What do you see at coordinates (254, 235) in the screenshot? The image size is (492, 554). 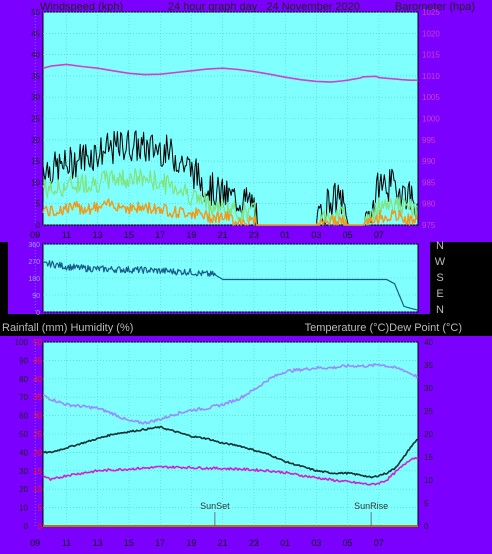 I see `wind-time-tick-label: 23` at bounding box center [254, 235].